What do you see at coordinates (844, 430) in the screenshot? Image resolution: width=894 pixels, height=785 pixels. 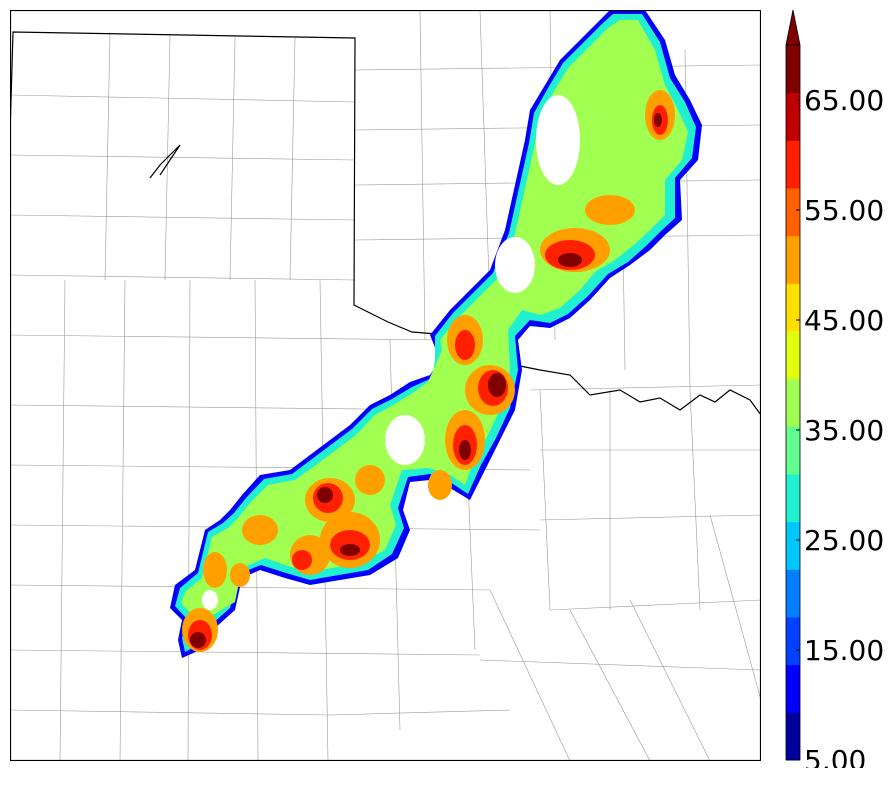 I see `colorbar-tick-label: 35.00` at bounding box center [844, 430].